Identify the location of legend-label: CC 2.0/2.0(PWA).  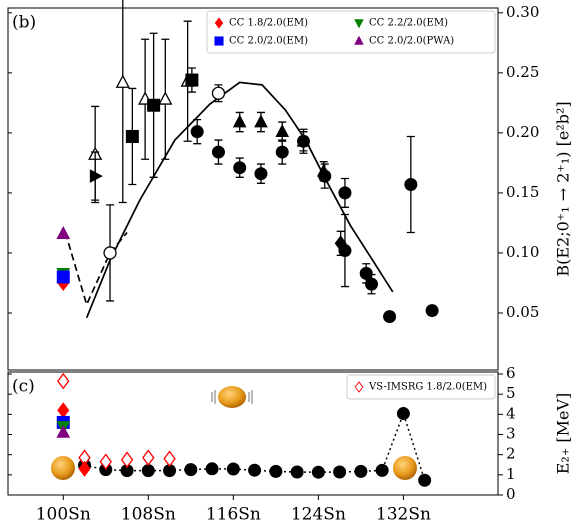
(411, 41).